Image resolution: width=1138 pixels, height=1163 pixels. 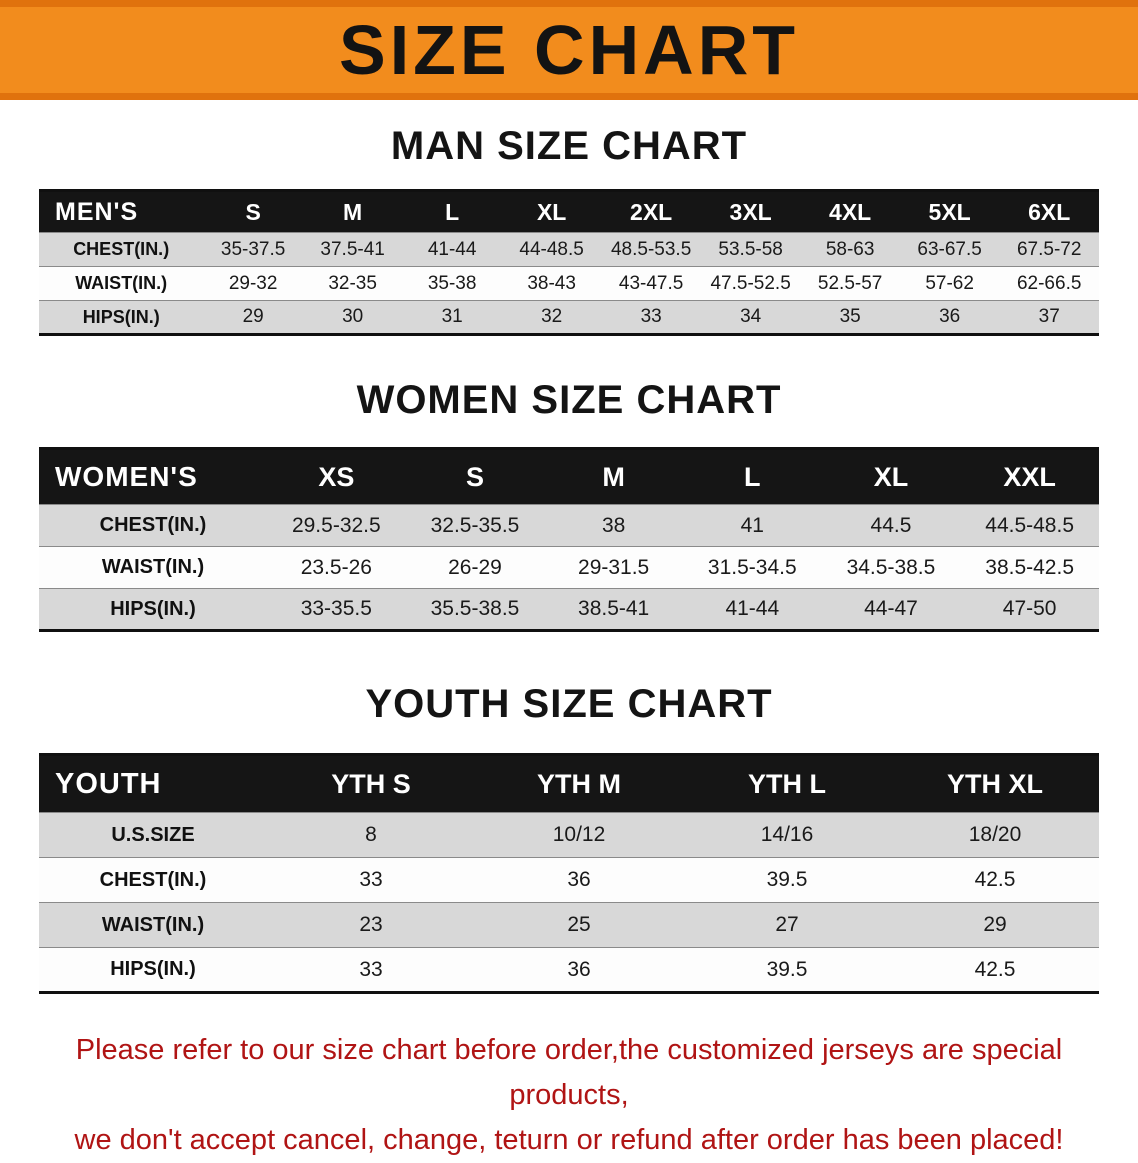 What do you see at coordinates (253, 211) in the screenshot?
I see `size-column-header: S` at bounding box center [253, 211].